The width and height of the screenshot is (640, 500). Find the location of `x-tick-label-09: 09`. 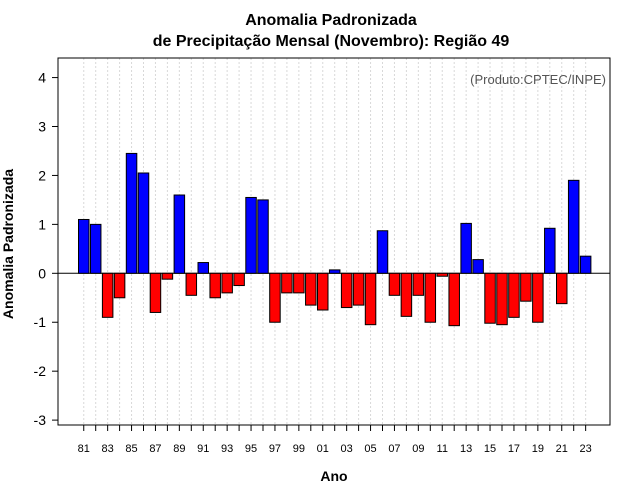

x-tick-label-09: 09 is located at coordinates (418, 449).